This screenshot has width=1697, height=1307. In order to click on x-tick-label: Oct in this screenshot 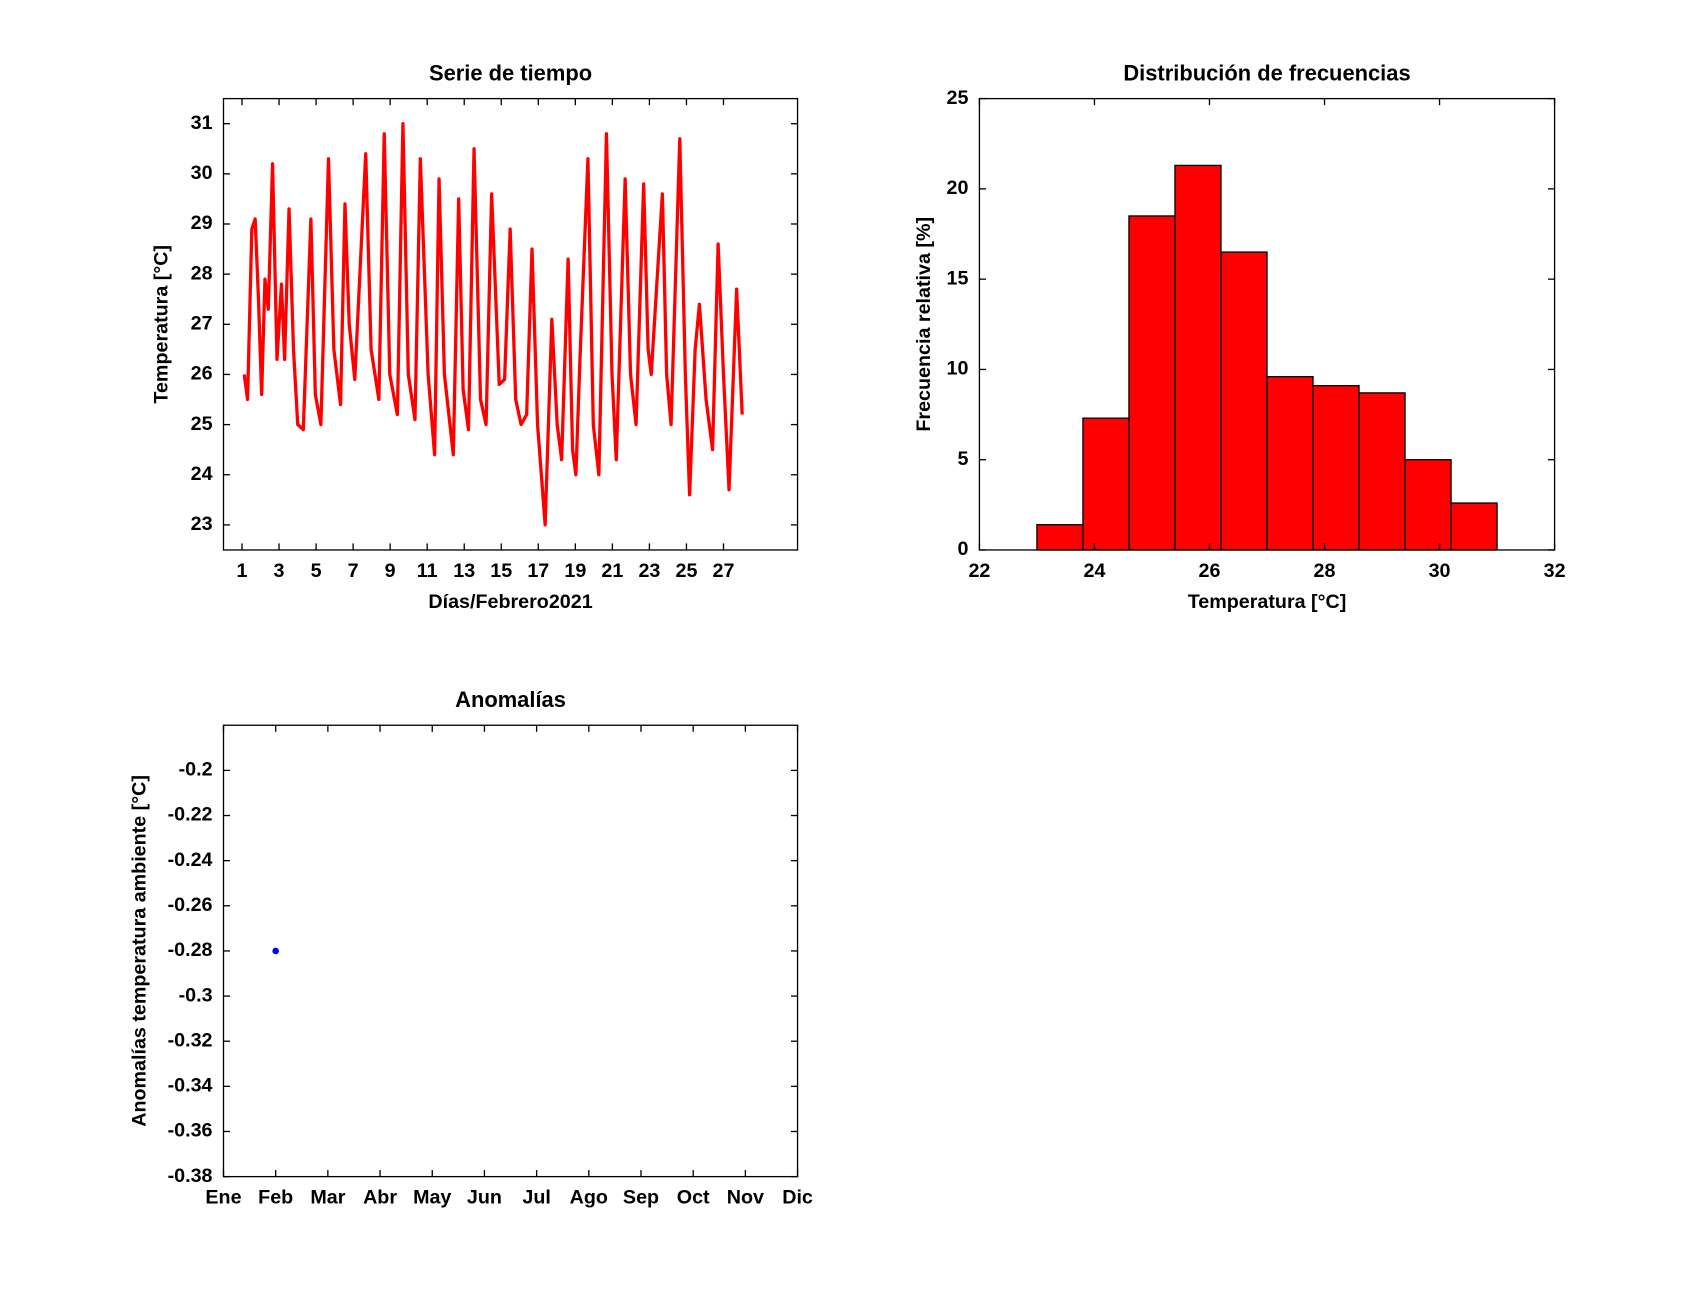, I will do `click(693, 1198)`.